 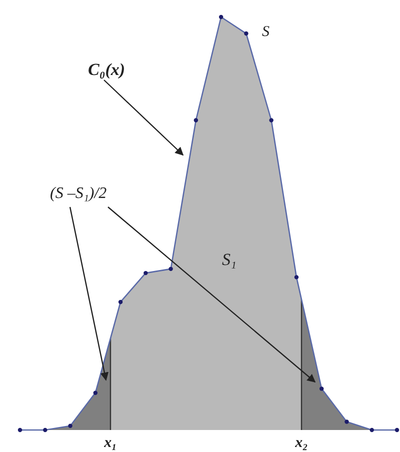 I want to click on annotation: (S –S₁)/2, so click(x=78, y=193).